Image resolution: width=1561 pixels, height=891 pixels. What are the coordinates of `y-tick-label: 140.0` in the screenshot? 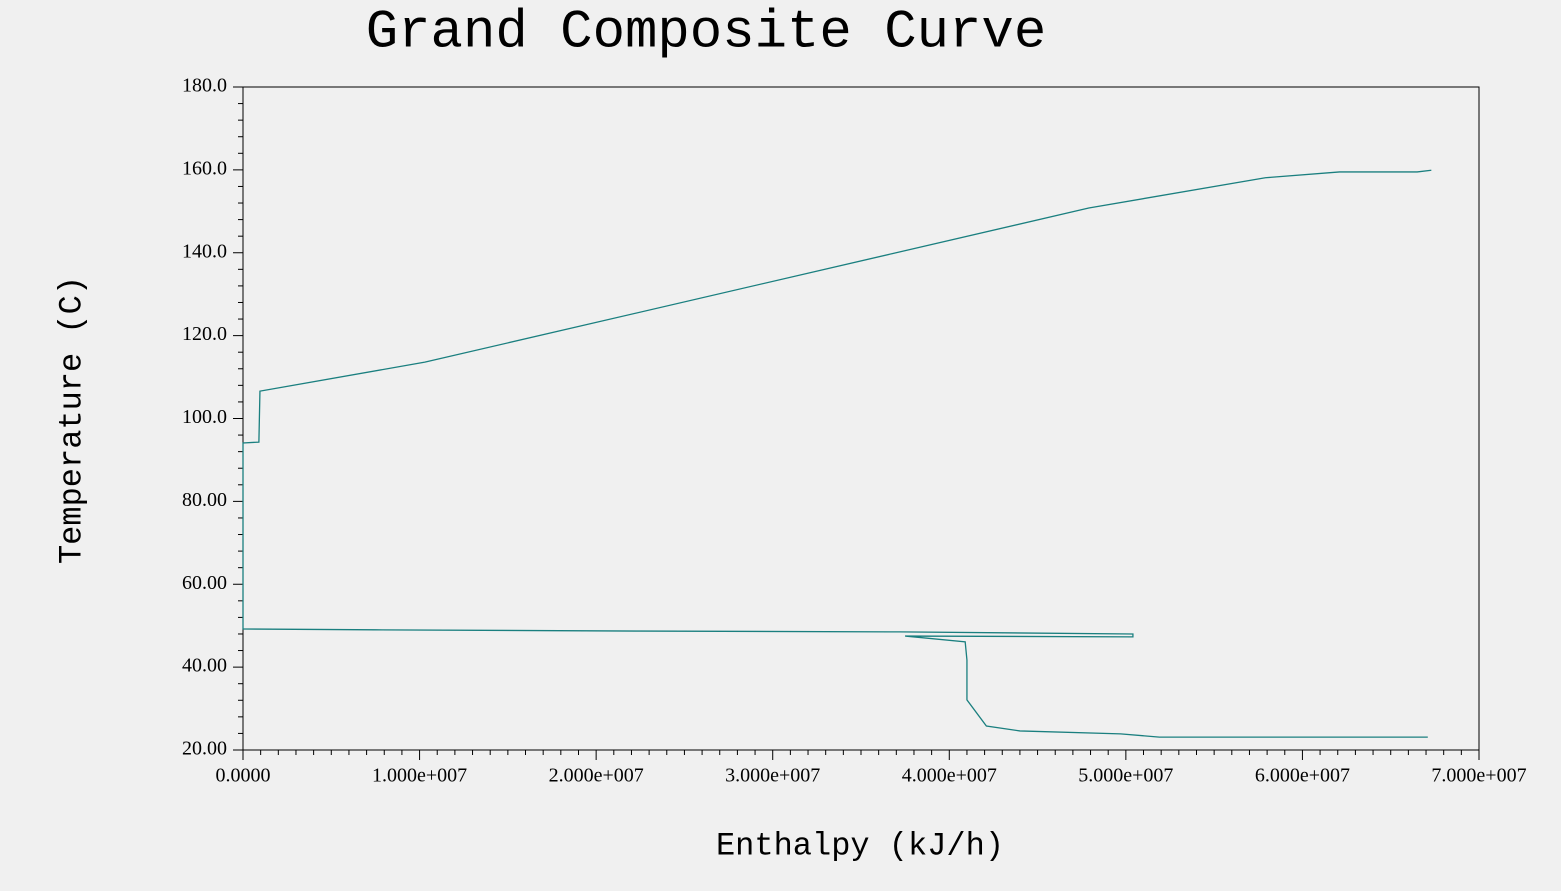 It's located at (204, 251).